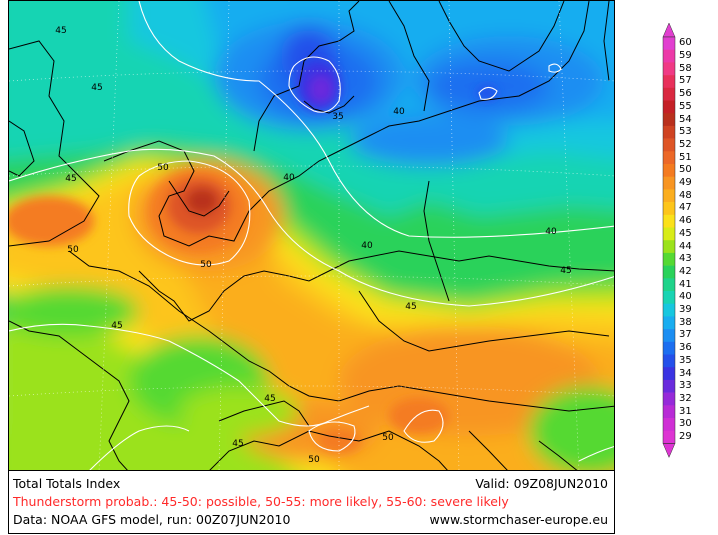  What do you see at coordinates (337, 117) in the screenshot?
I see `contour-label: 35` at bounding box center [337, 117].